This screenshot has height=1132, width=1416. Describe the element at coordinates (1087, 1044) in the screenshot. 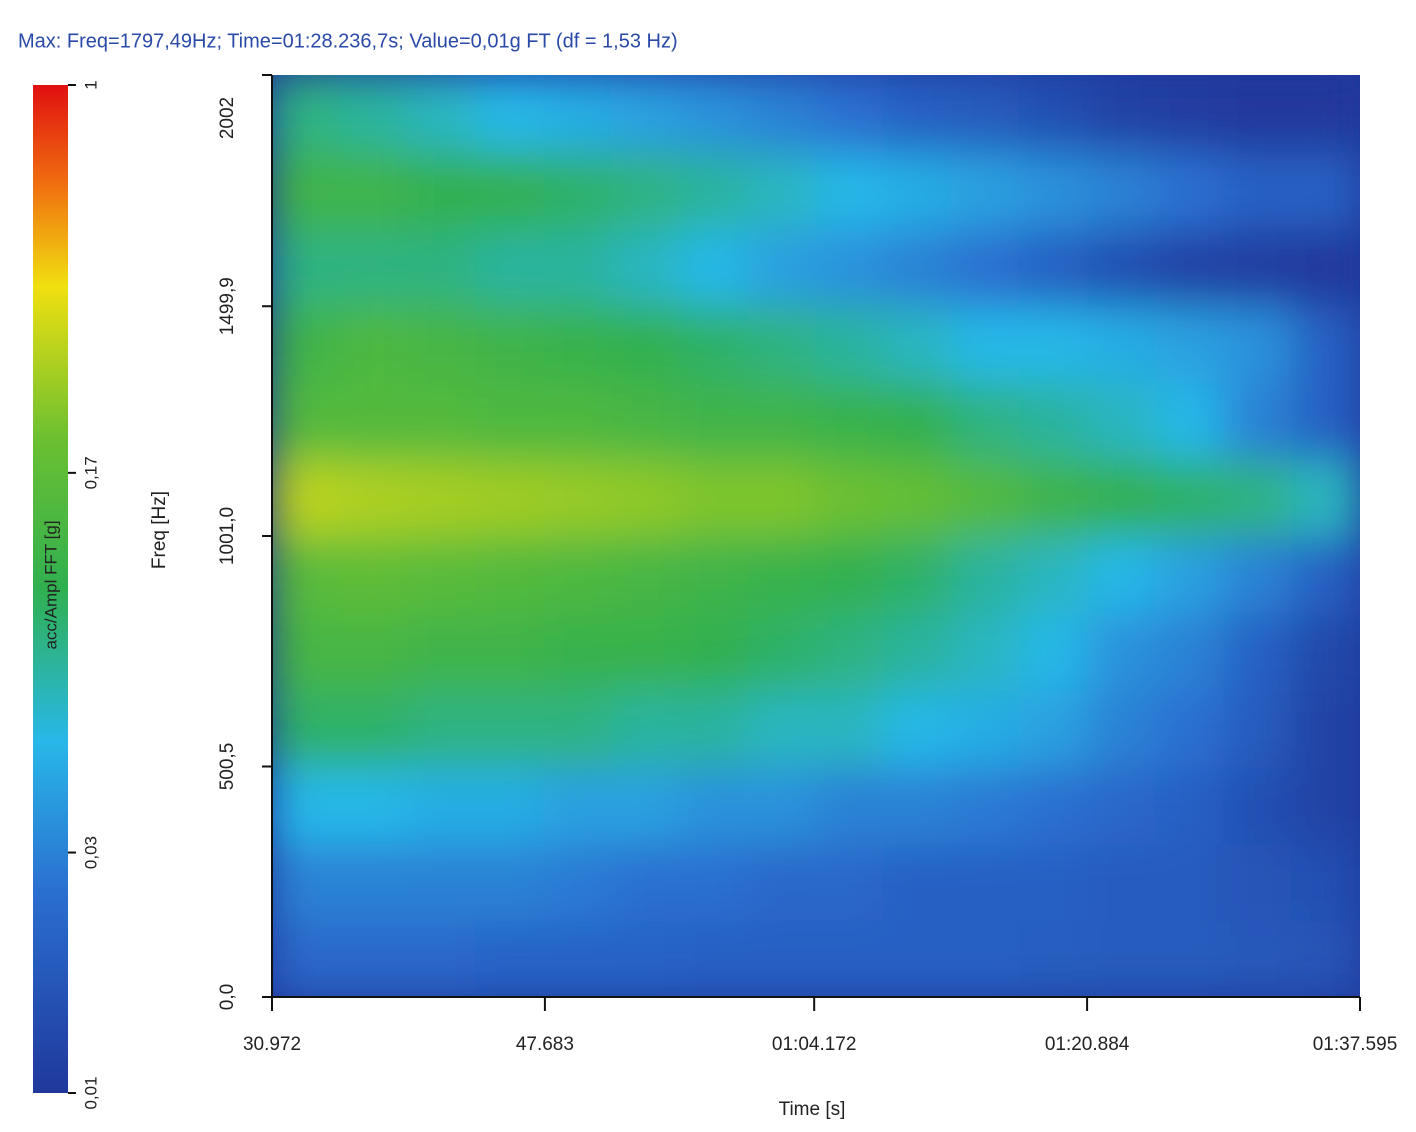

I see `x-tick-label: 01:20.884` at that location.